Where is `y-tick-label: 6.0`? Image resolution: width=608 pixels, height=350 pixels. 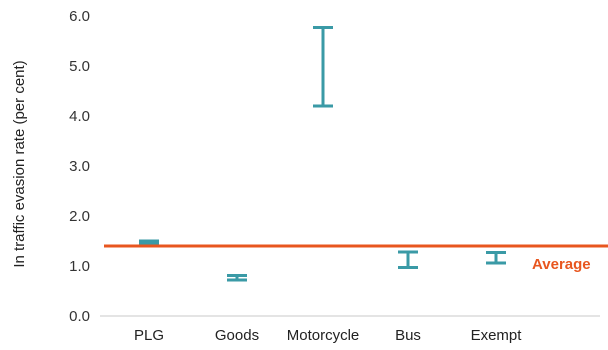 y-tick-label: 6.0 is located at coordinates (79, 16).